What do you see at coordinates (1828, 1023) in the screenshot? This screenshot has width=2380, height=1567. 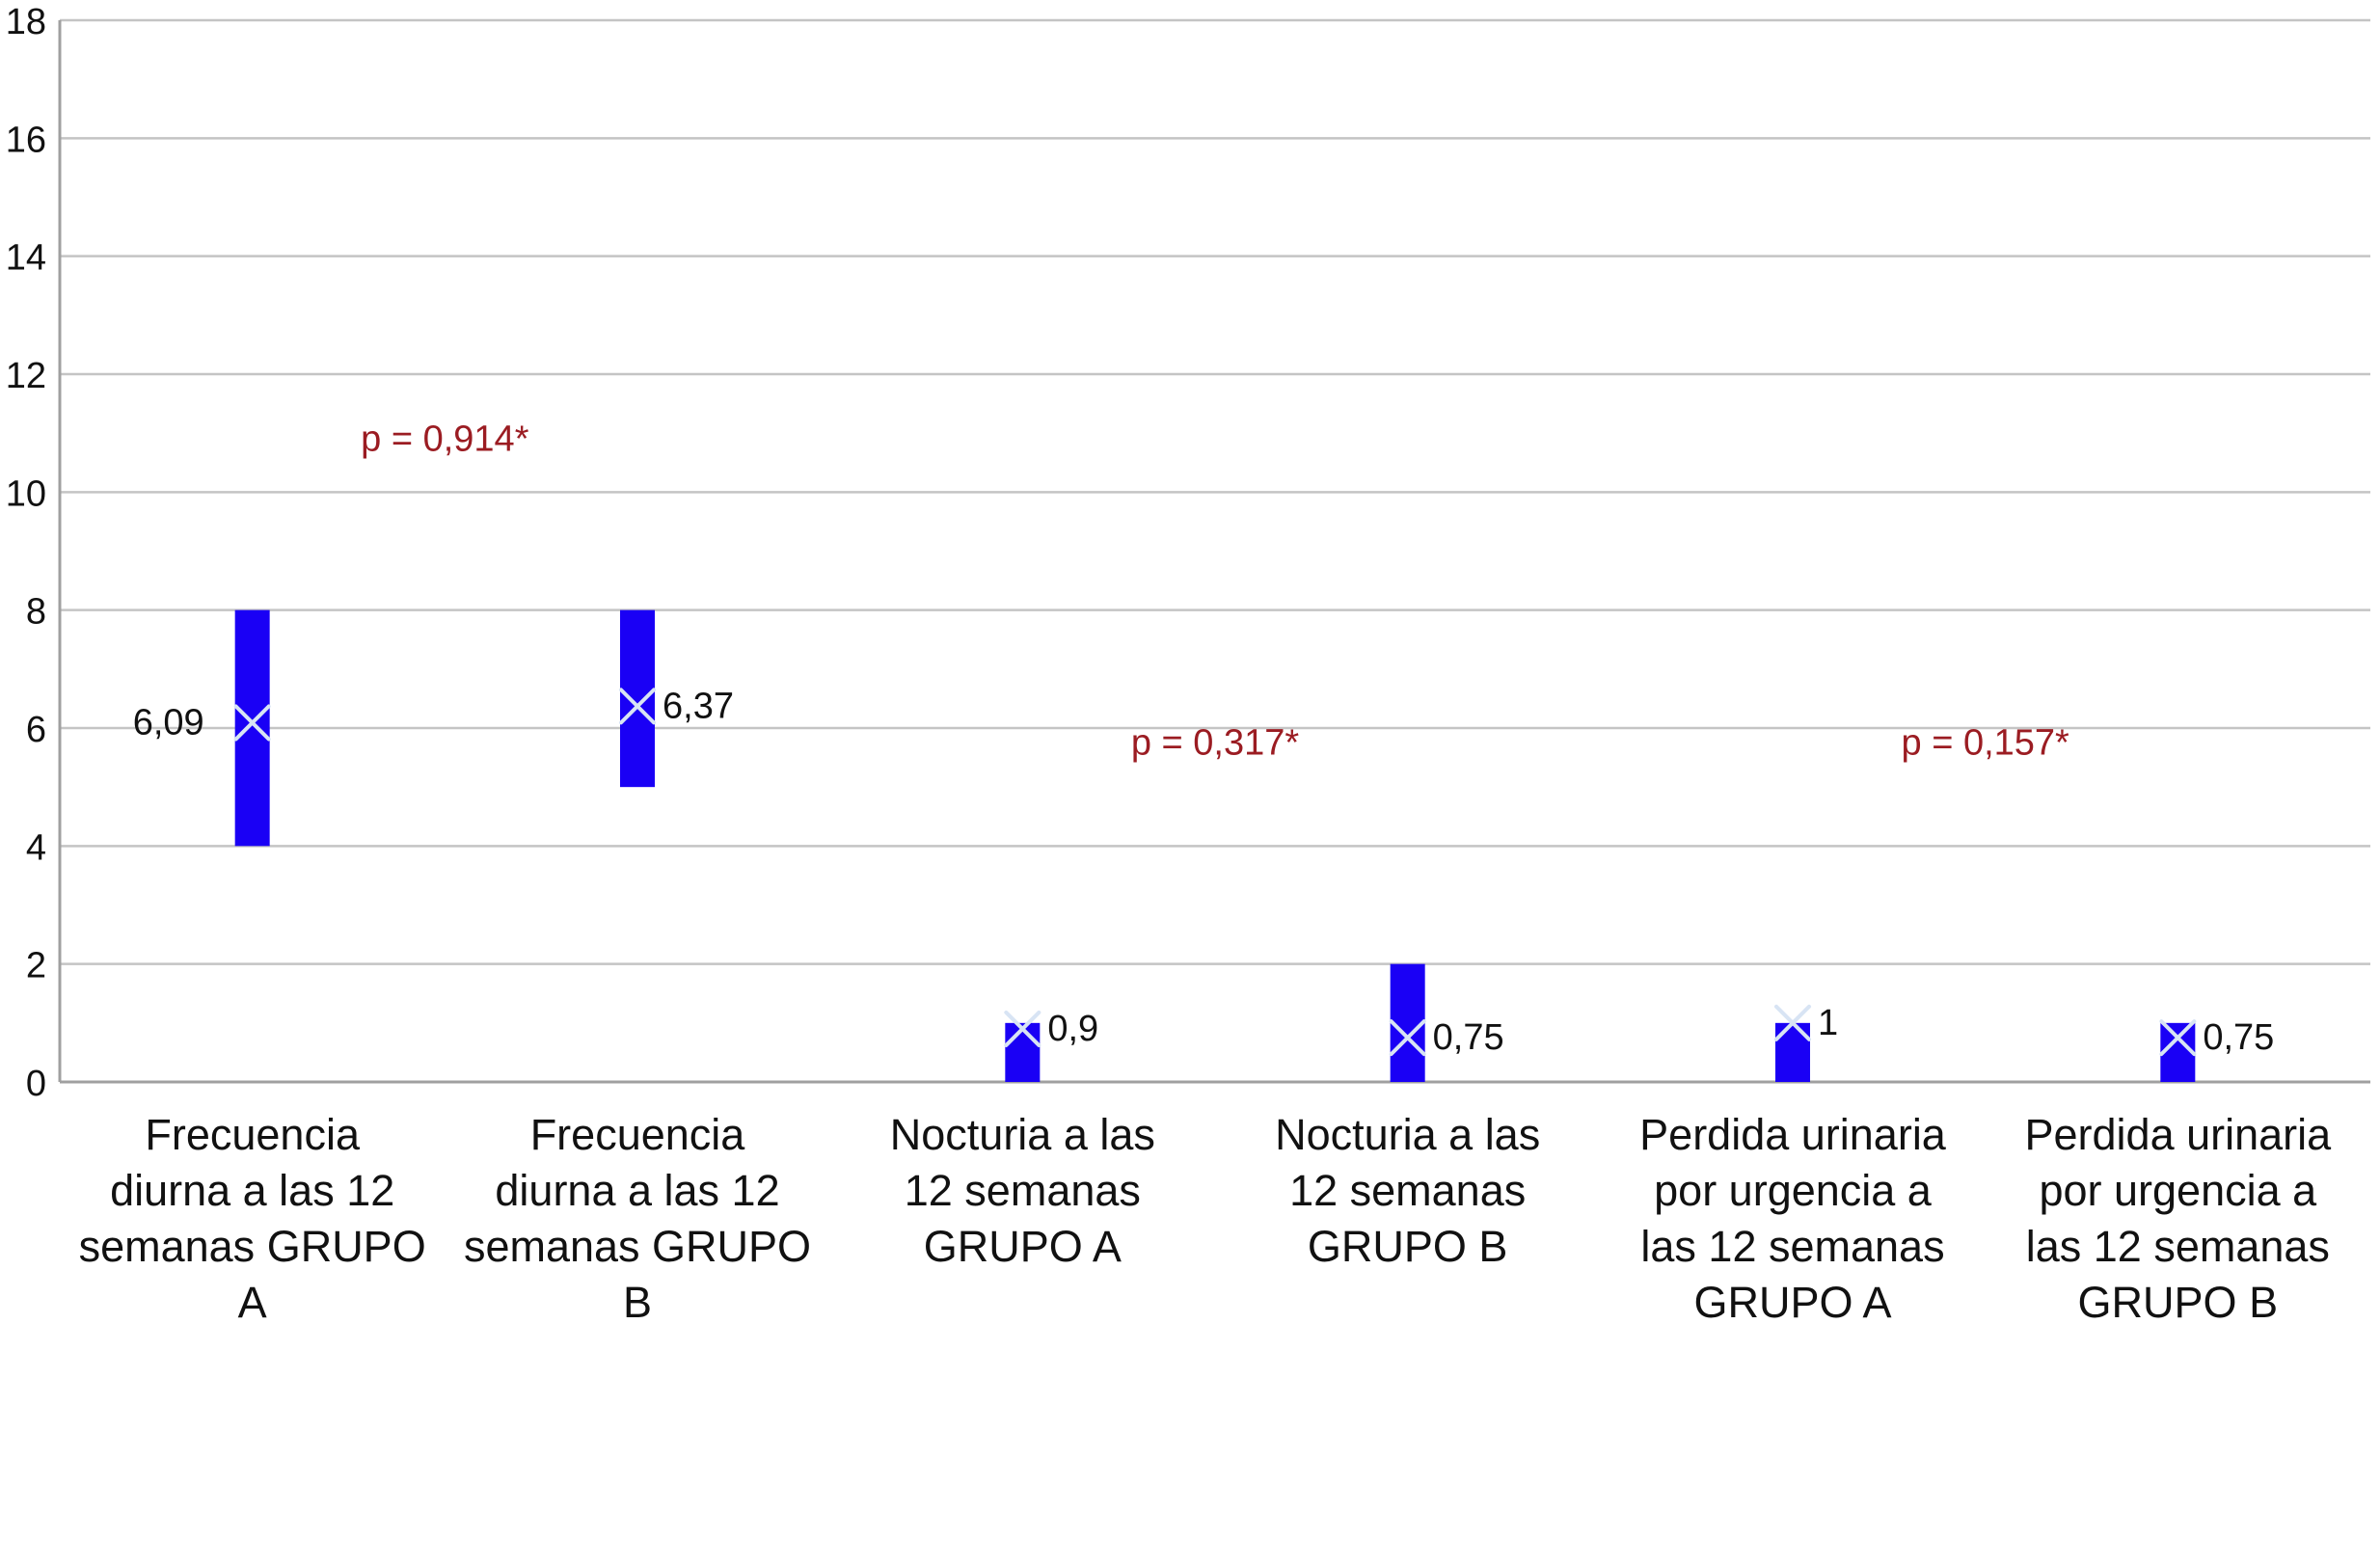 I see `data-label: 1` at bounding box center [1828, 1023].